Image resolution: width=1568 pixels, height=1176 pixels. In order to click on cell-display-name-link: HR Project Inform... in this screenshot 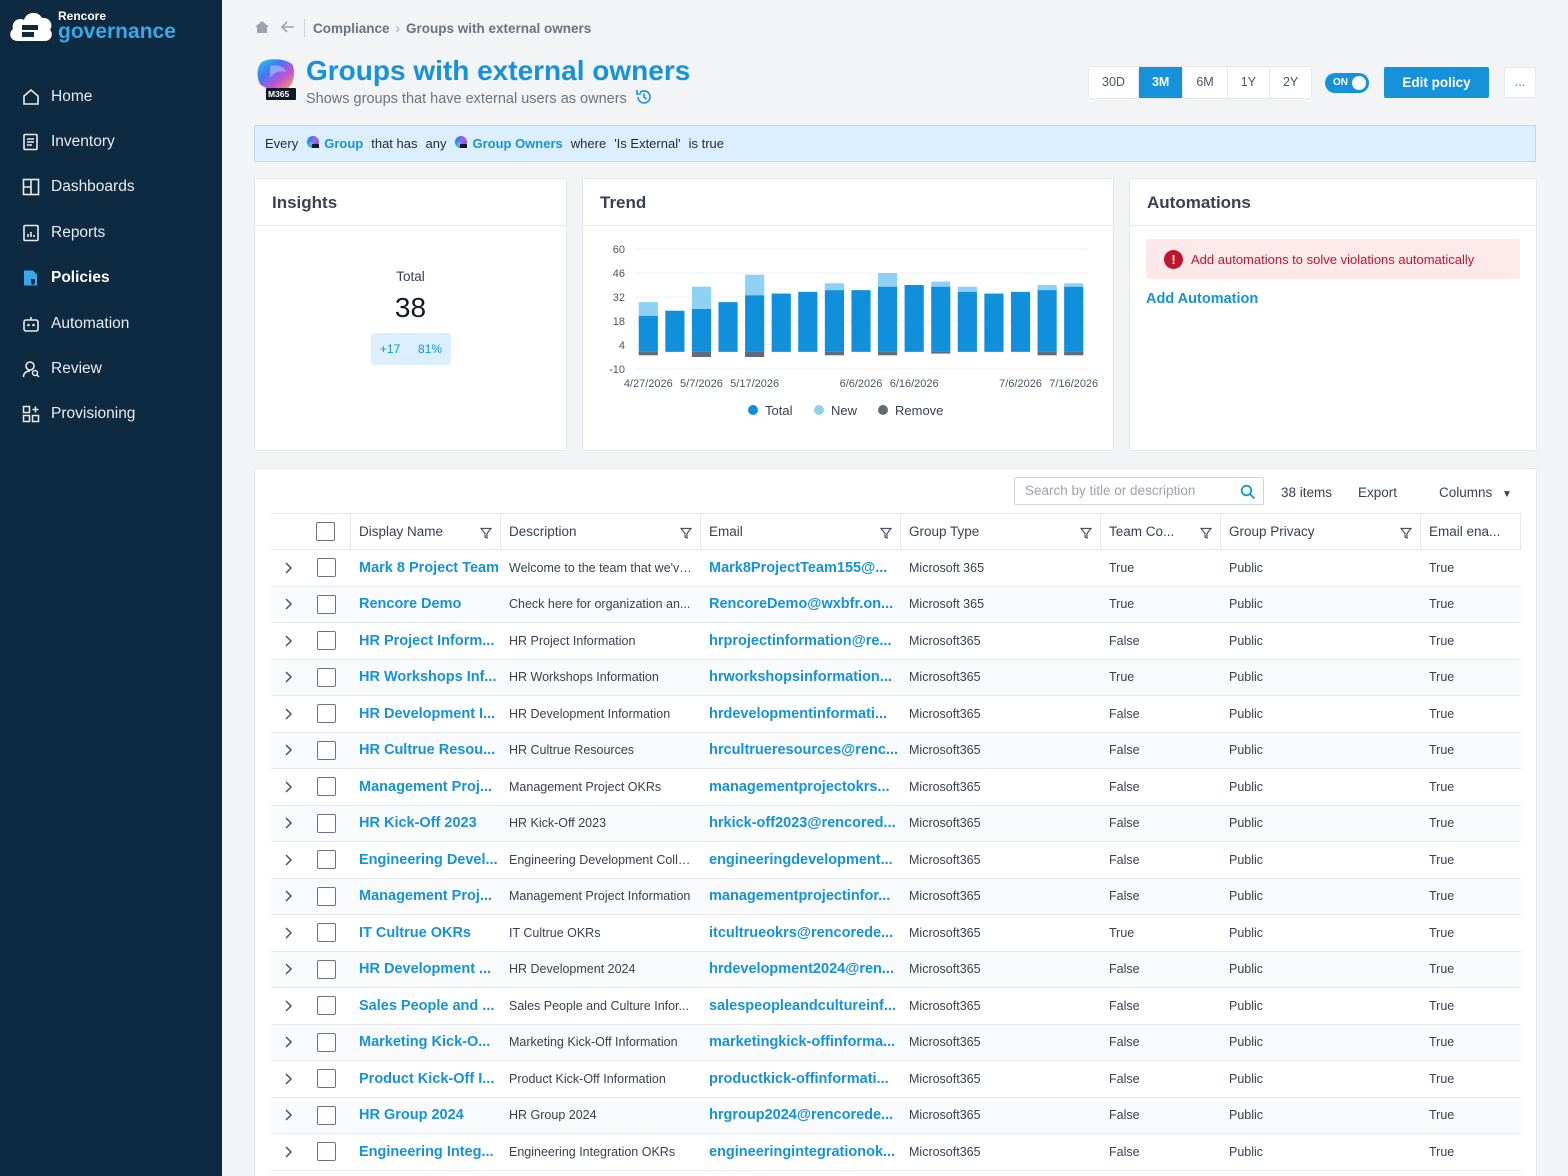, I will do `click(426, 641)`.